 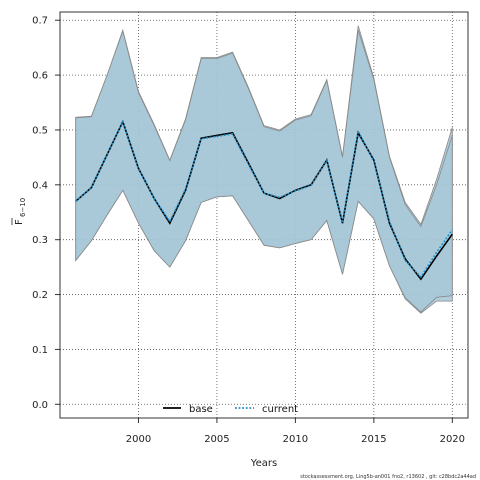 What do you see at coordinates (230, 409) in the screenshot?
I see `legend: base current` at bounding box center [230, 409].